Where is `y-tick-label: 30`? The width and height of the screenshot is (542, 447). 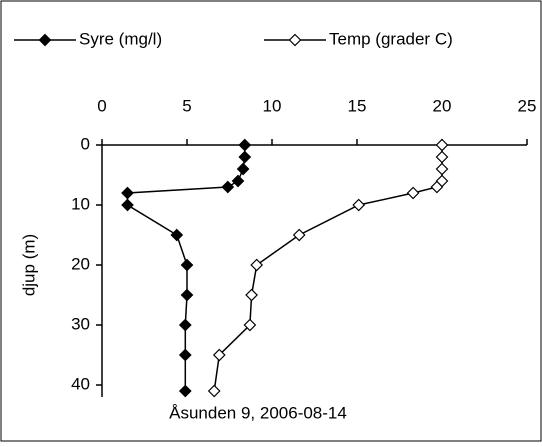
y-tick-label: 30 is located at coordinates (80, 323).